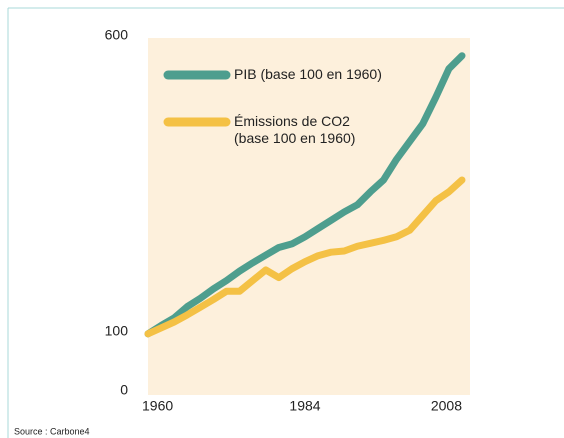 This screenshot has height=438, width=564. Describe the element at coordinates (446, 406) in the screenshot. I see `x-tick-label: 2008` at that location.